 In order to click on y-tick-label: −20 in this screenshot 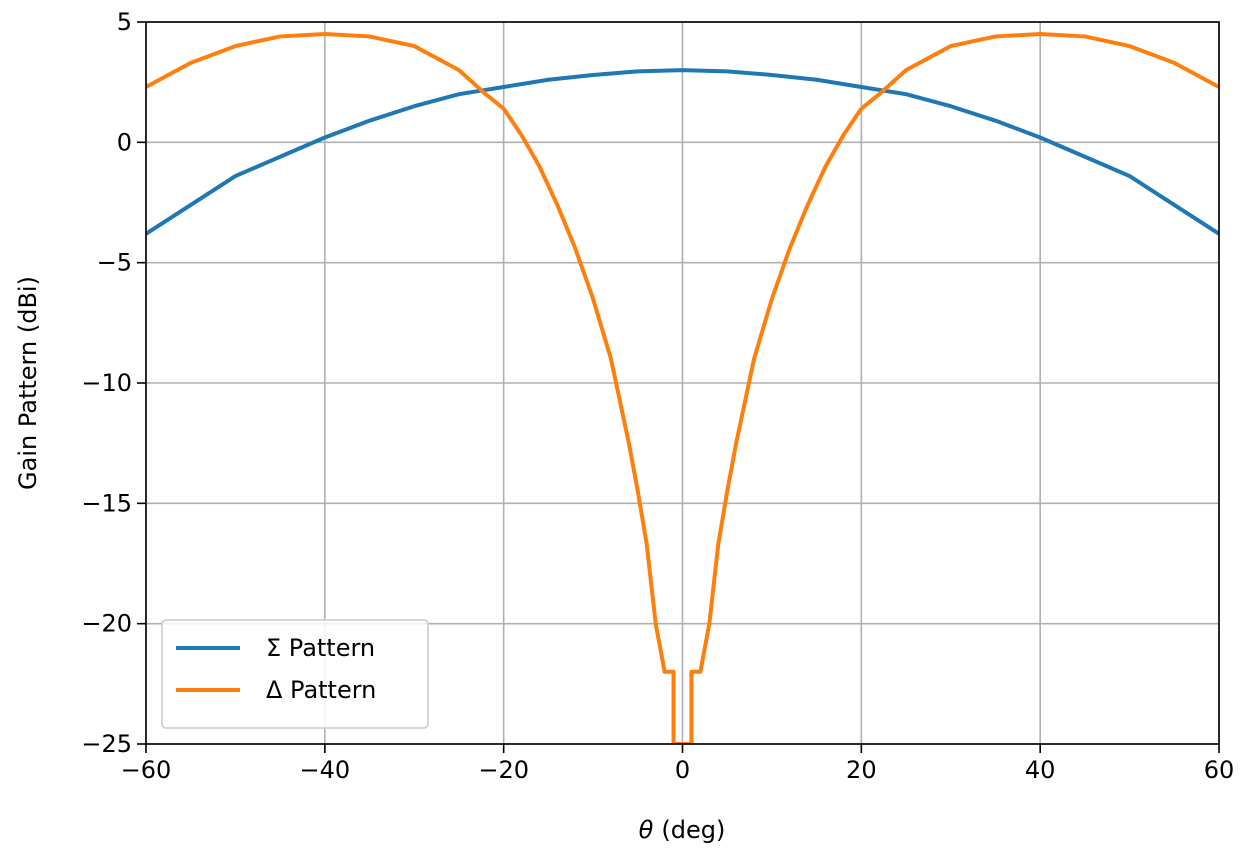, I will do `click(106, 624)`.